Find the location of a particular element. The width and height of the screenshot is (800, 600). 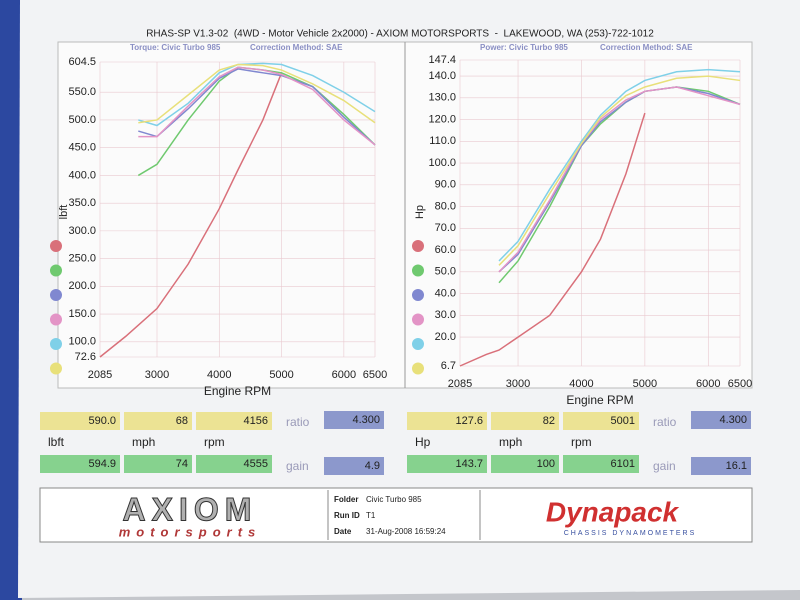

readout-value: 590.0 is located at coordinates (102, 421).